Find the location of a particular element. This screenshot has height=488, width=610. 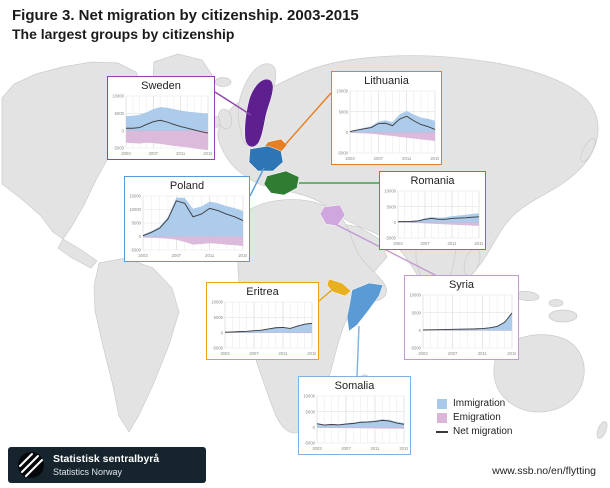

org-text: Statistisk sentralbyrå Statistics Norway is located at coordinates (106, 465).